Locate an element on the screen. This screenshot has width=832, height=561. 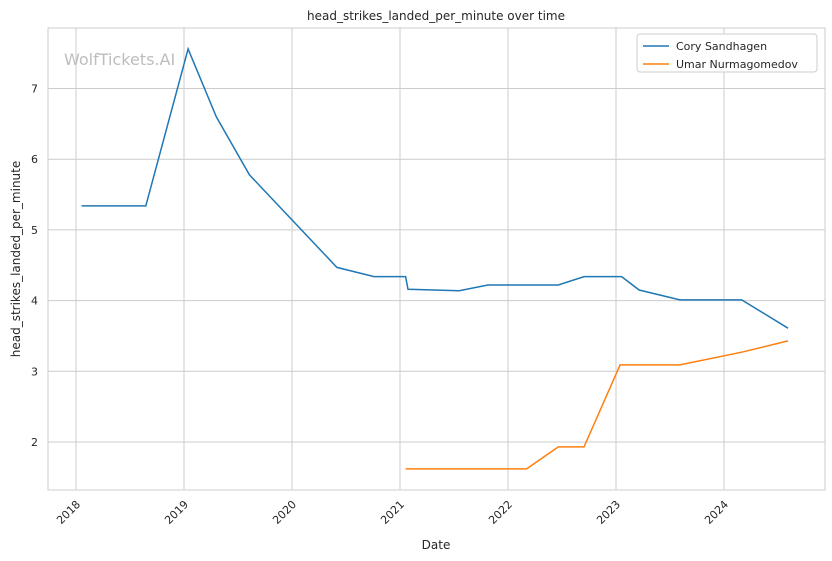
chart-title: head_strikes_landed_per_minute over time is located at coordinates (436, 16).